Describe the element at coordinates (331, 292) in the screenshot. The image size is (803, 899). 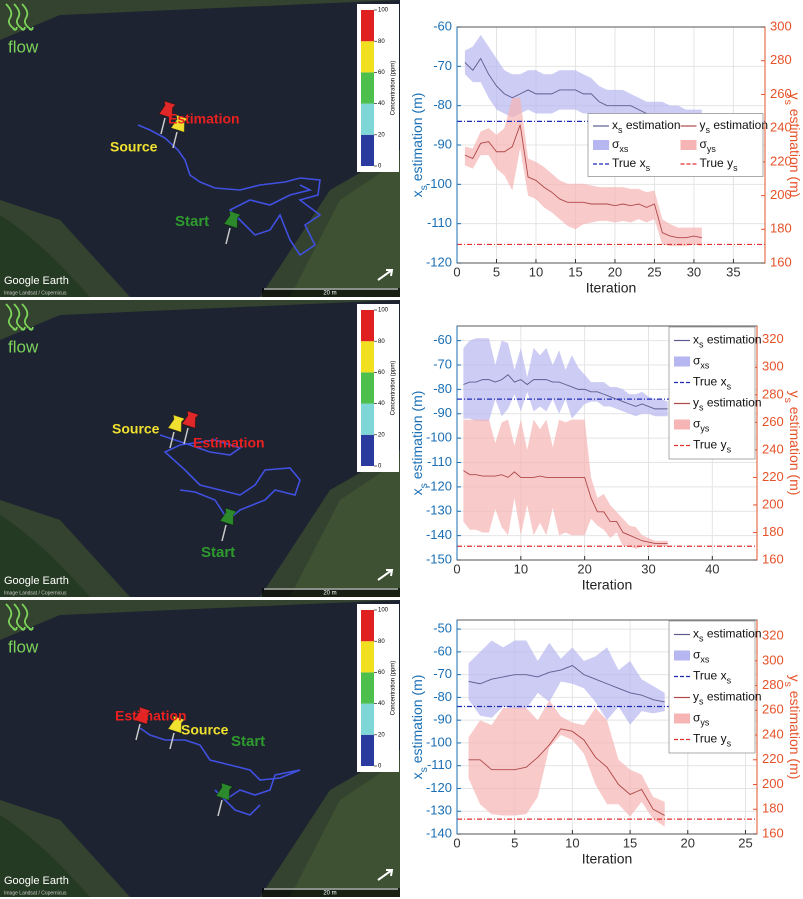
I see `scale-bar-bg` at that location.